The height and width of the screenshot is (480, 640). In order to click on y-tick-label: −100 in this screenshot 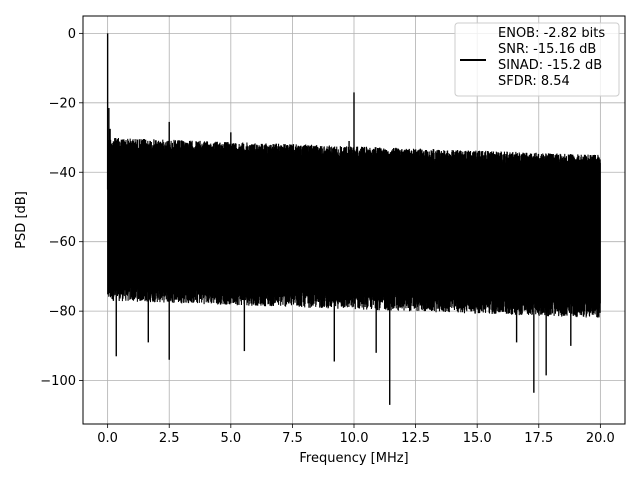, I will do `click(58, 381)`.